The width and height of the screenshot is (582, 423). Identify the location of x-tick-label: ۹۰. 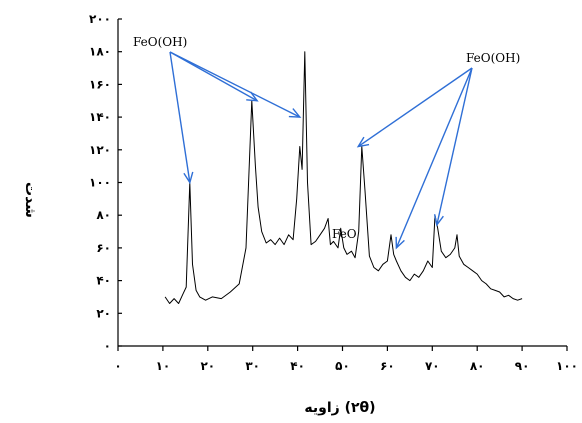
(522, 366).